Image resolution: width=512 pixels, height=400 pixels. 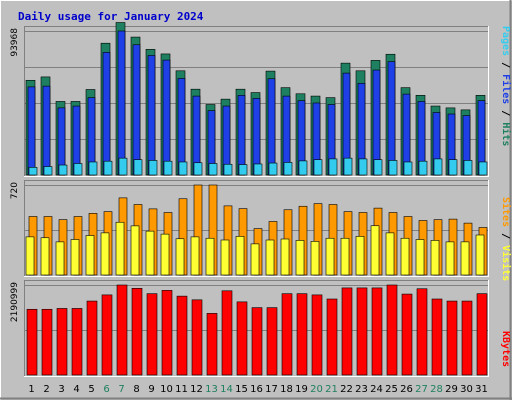 What do you see at coordinates (76, 389) in the screenshot?
I see `x-tick-label: 4` at bounding box center [76, 389].